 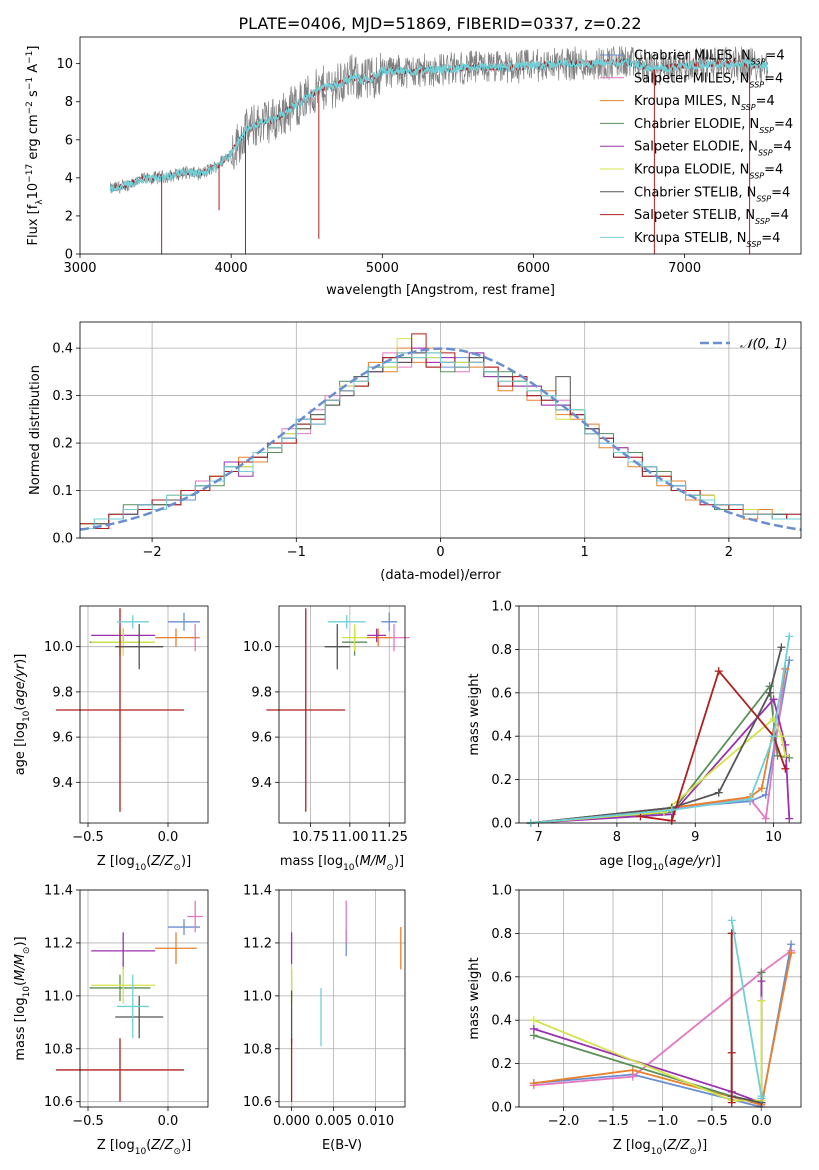 I want to click on weight-series-salpeter-elodie, so click(x=647, y=1042).